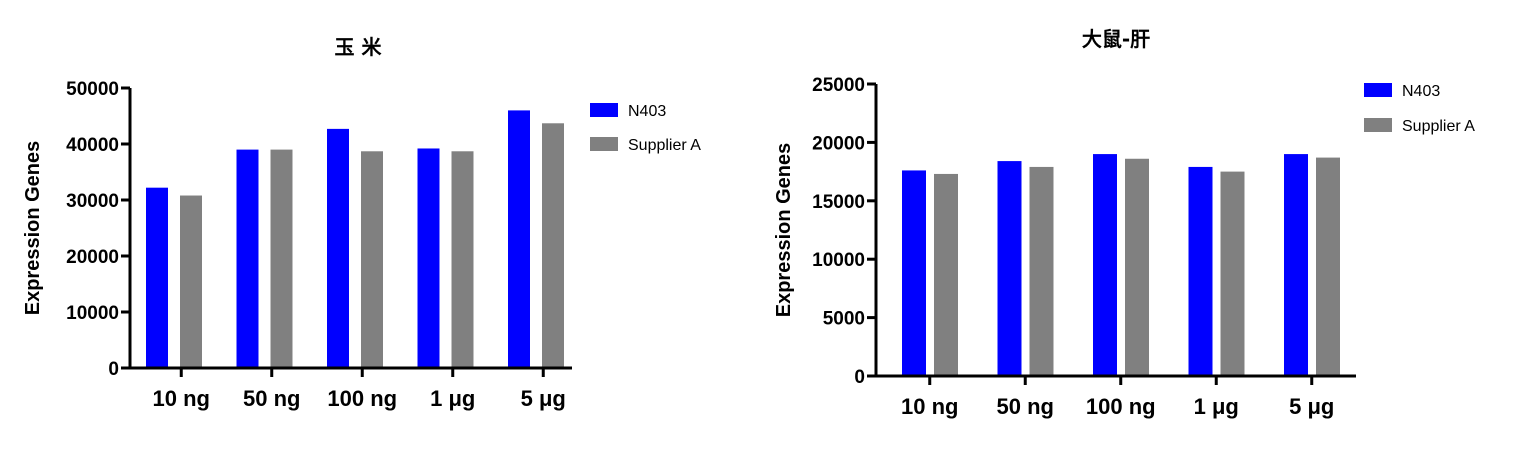  Describe the element at coordinates (92, 145) in the screenshot. I see `y-tick-label: 40000` at that location.